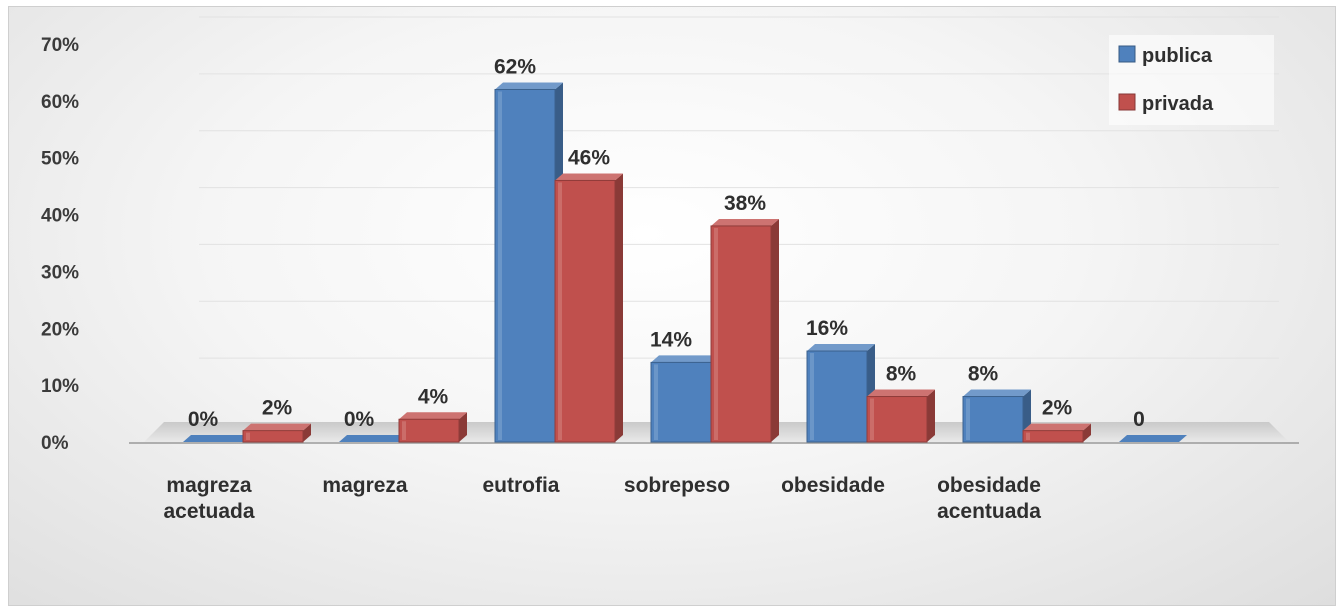  Describe the element at coordinates (1177, 56) in the screenshot. I see `legend-label-publica: publica` at that location.